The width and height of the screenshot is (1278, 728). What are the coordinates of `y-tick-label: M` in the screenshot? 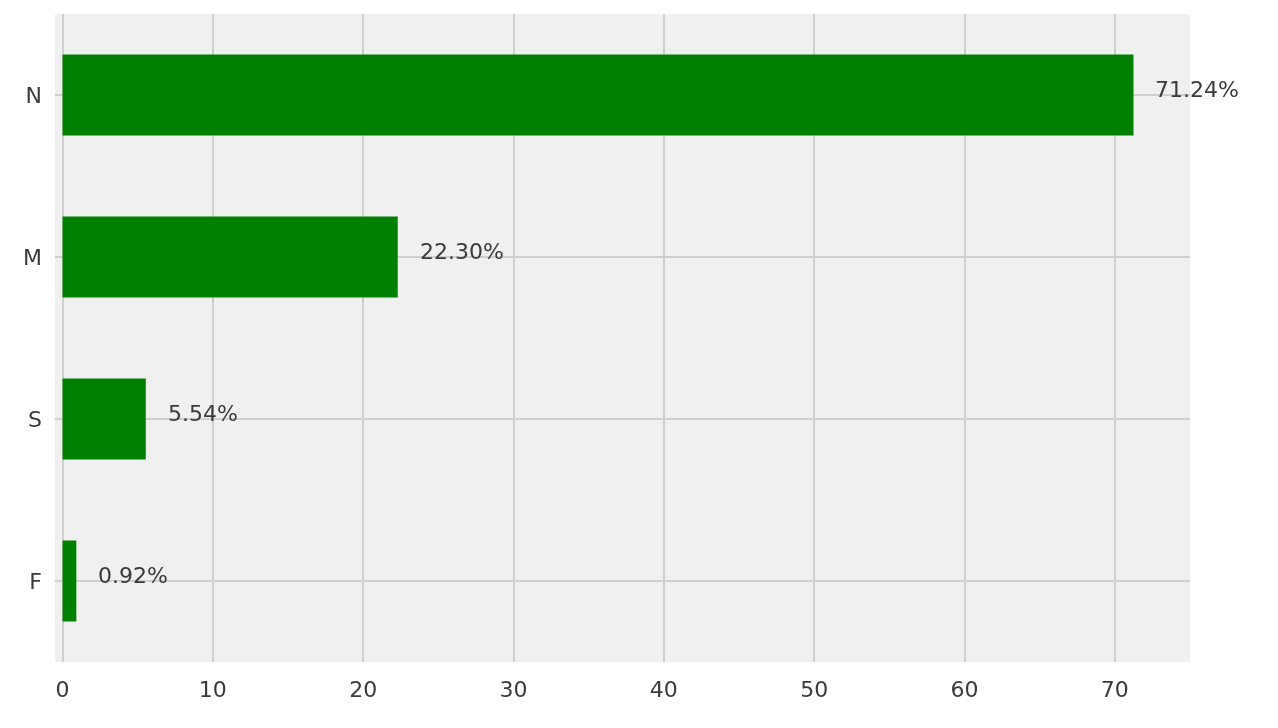 It's located at (32, 257).